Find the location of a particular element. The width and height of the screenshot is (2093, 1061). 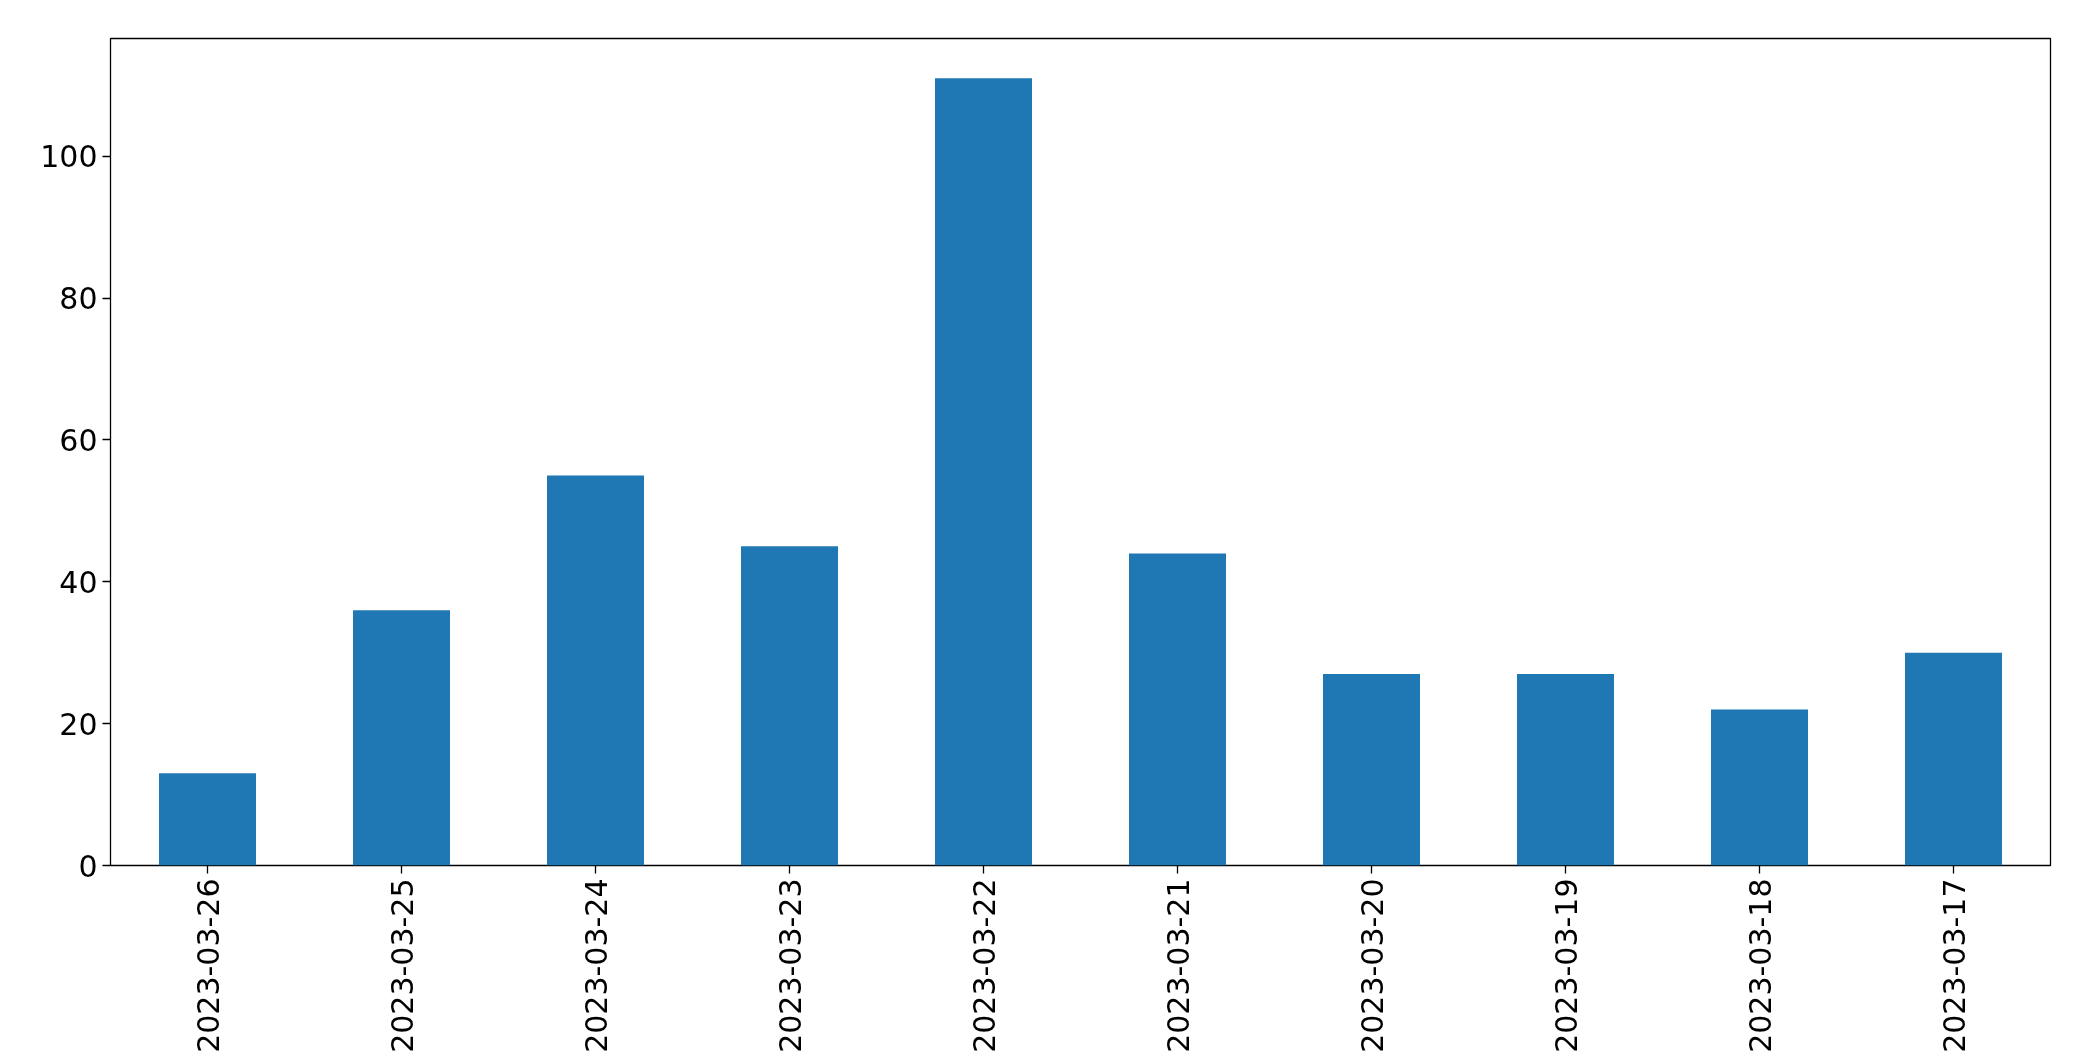

x-tick-label: 2023-03-24 is located at coordinates (596, 965).